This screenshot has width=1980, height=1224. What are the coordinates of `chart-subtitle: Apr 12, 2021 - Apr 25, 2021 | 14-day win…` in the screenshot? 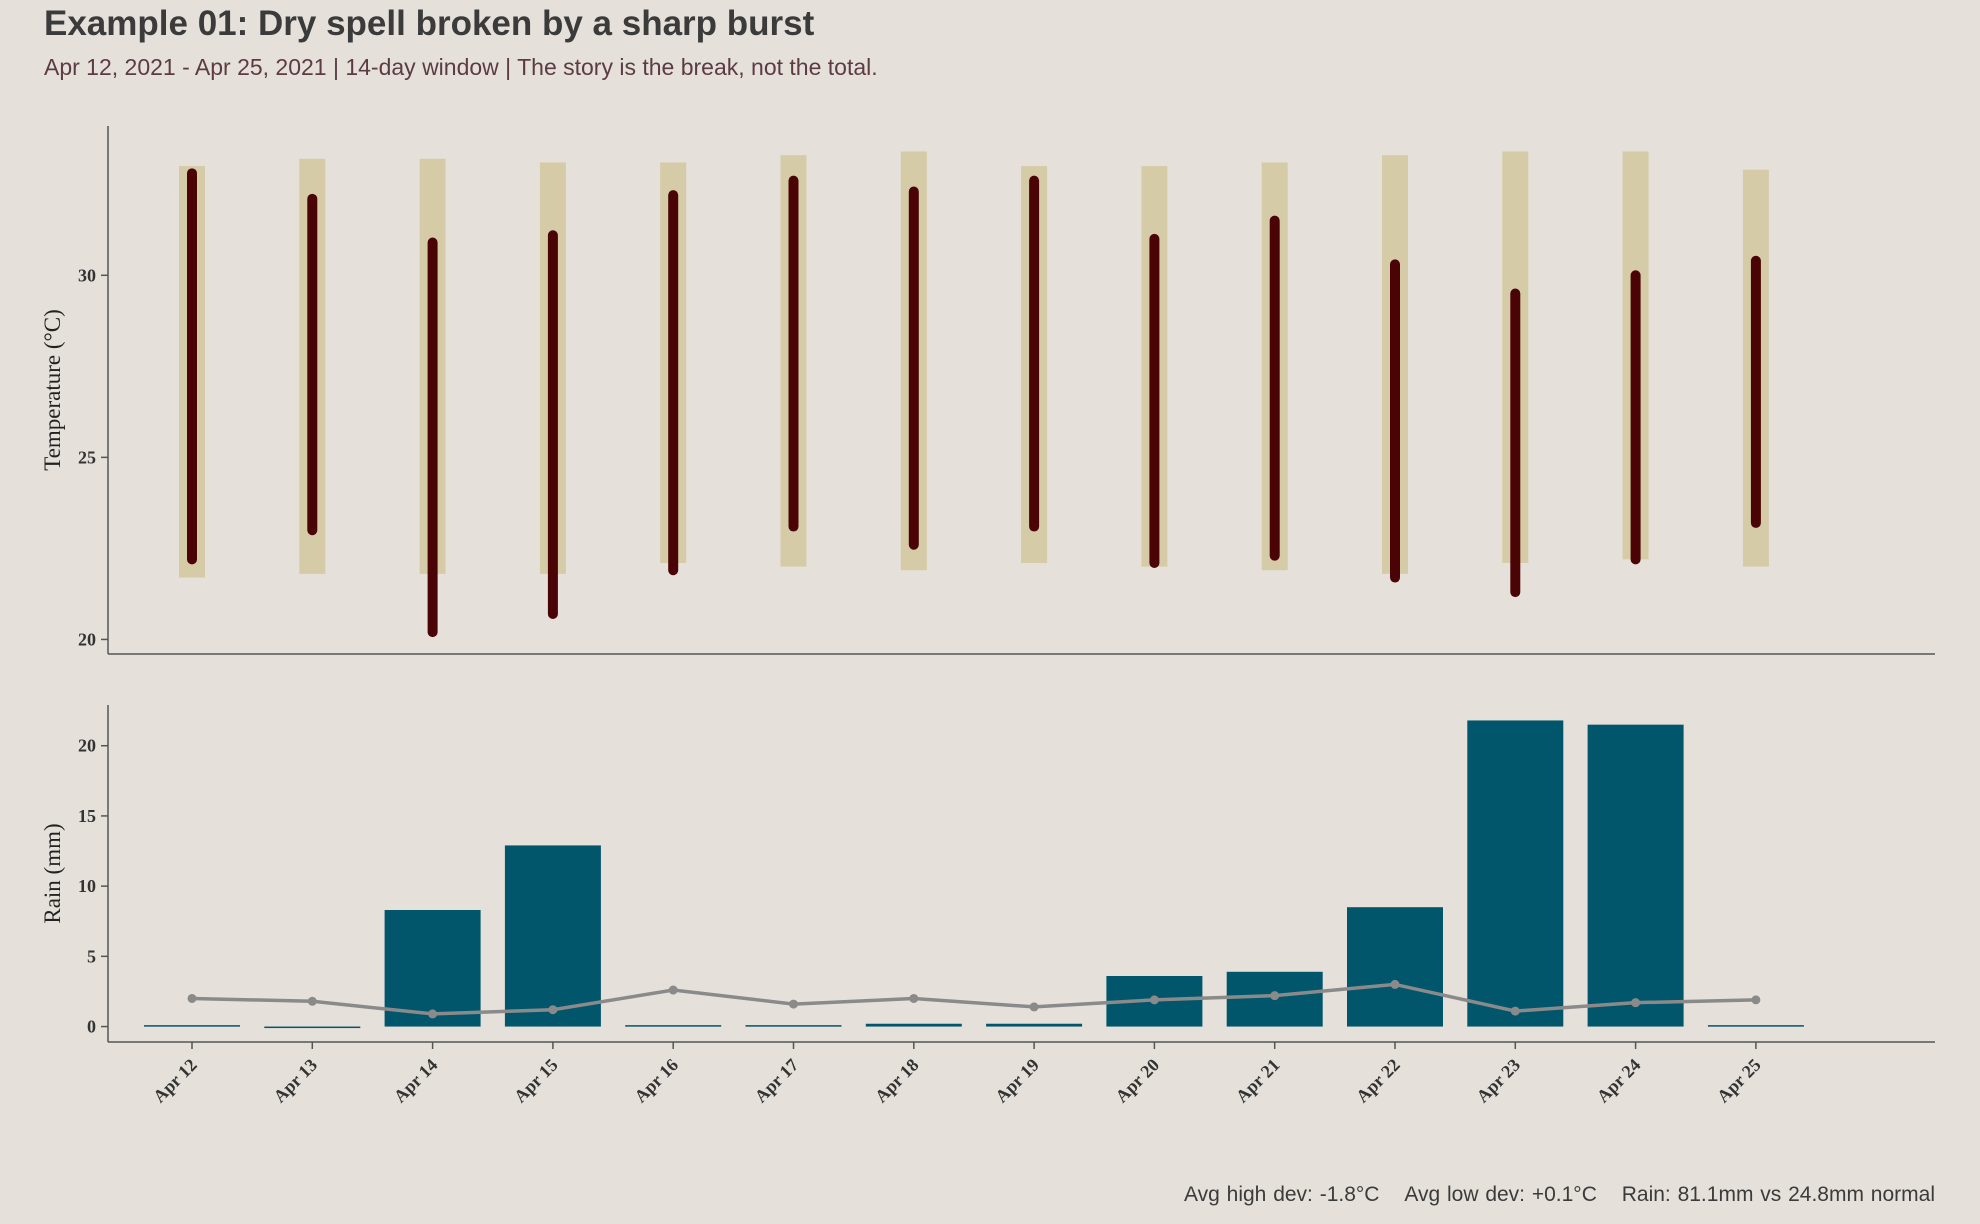 It's located at (461, 67).